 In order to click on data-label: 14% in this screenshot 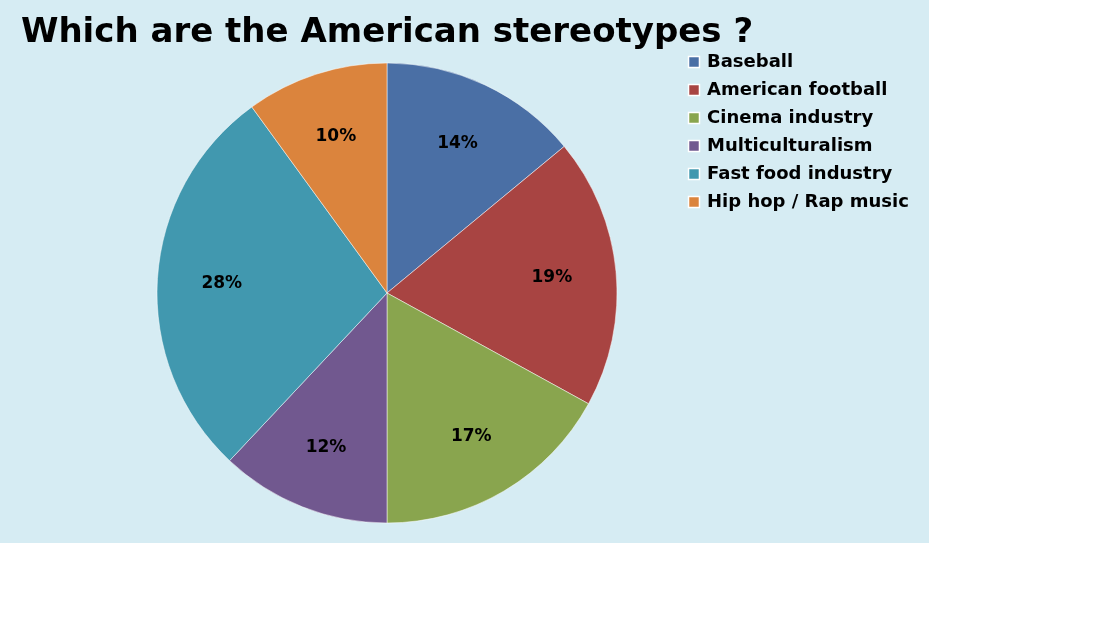, I will do `click(457, 142)`.